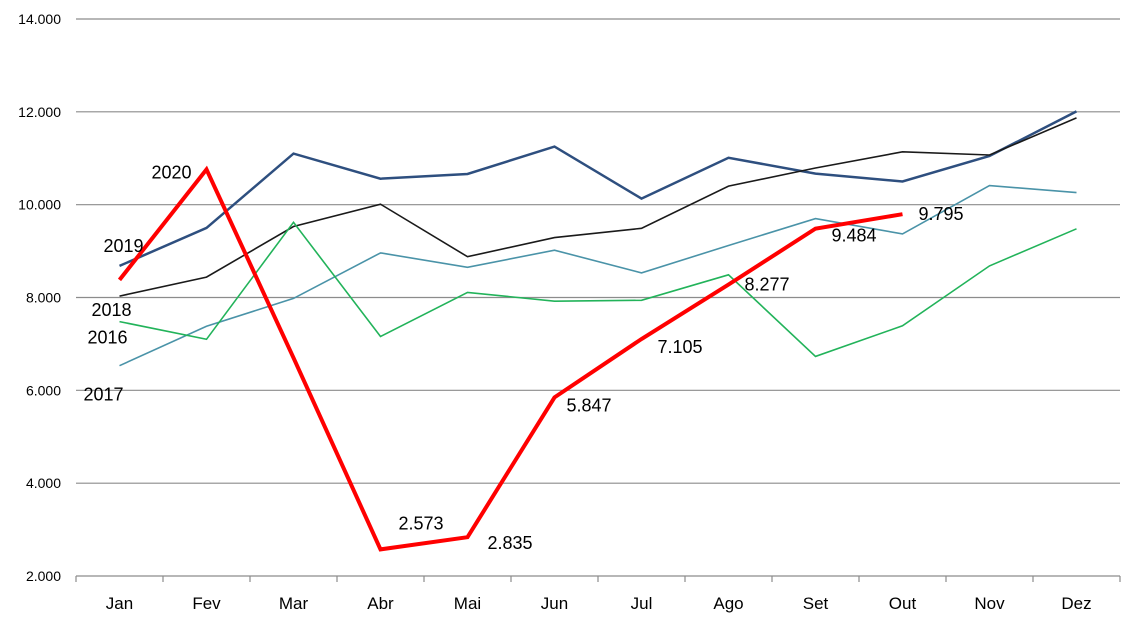 Image resolution: width=1140 pixels, height=627 pixels. Describe the element at coordinates (108, 338) in the screenshot. I see `series-name-label: 2016` at that location.